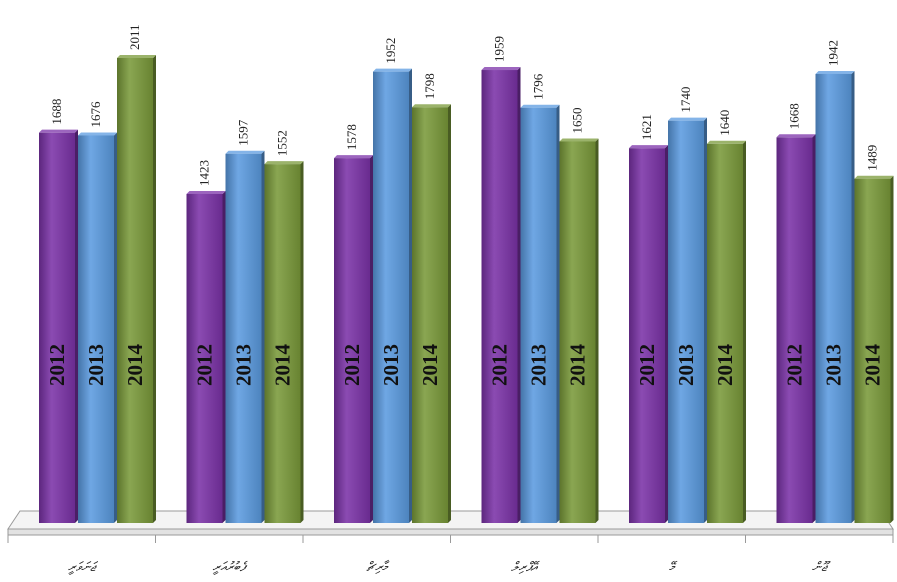  I want to click on bar-2012-5: 2012, so click(648, 334).